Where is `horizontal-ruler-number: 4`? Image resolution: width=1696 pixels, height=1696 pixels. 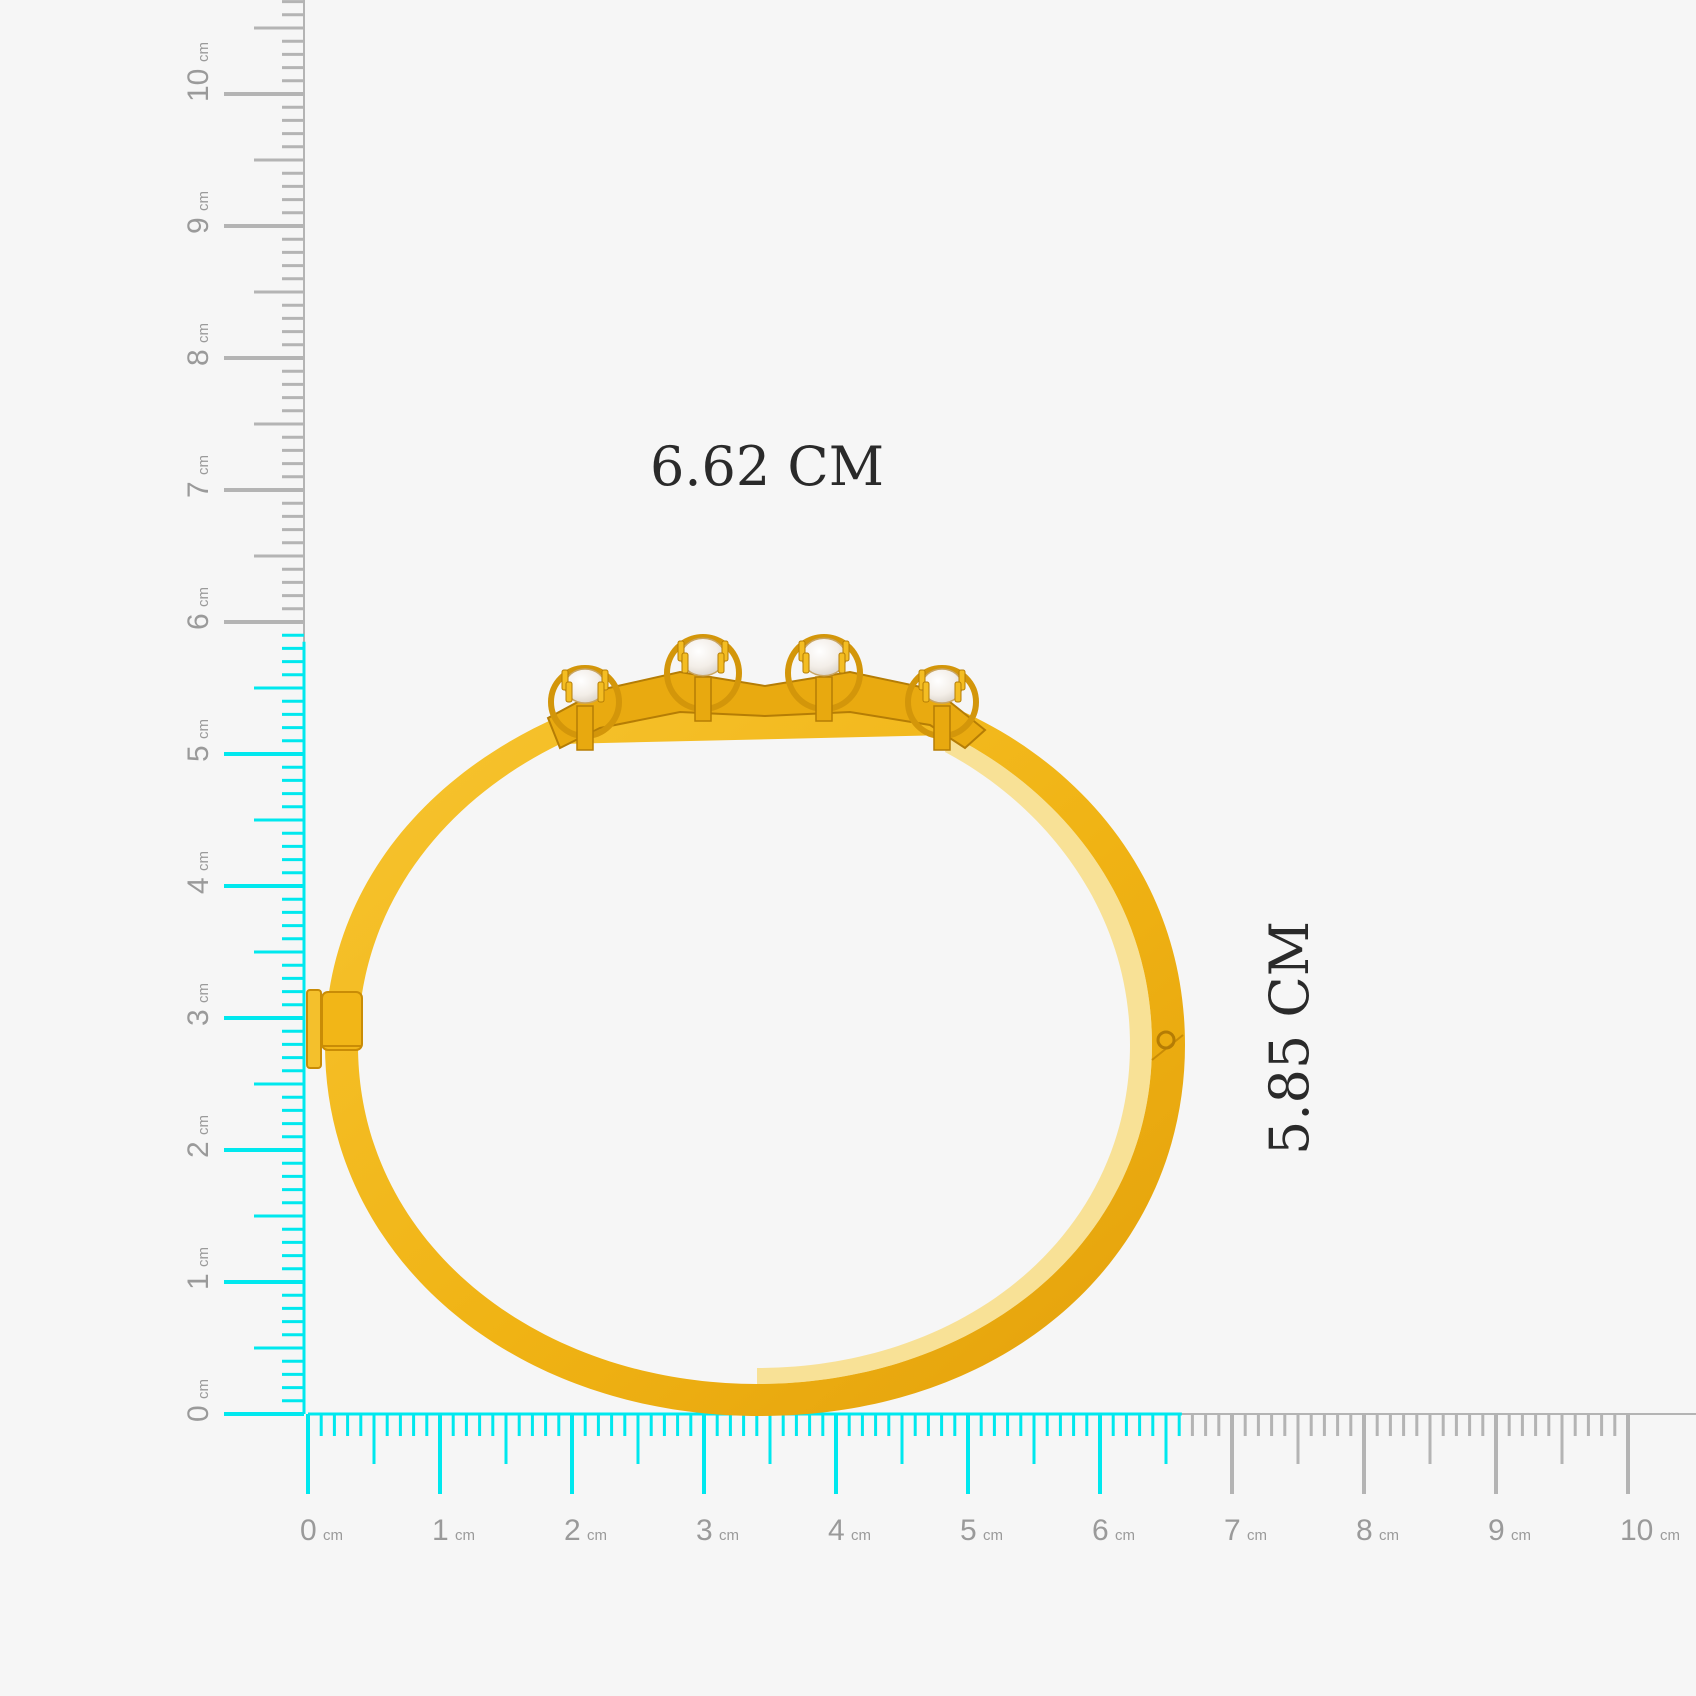 horizontal-ruler-number: 4 is located at coordinates (836, 1530).